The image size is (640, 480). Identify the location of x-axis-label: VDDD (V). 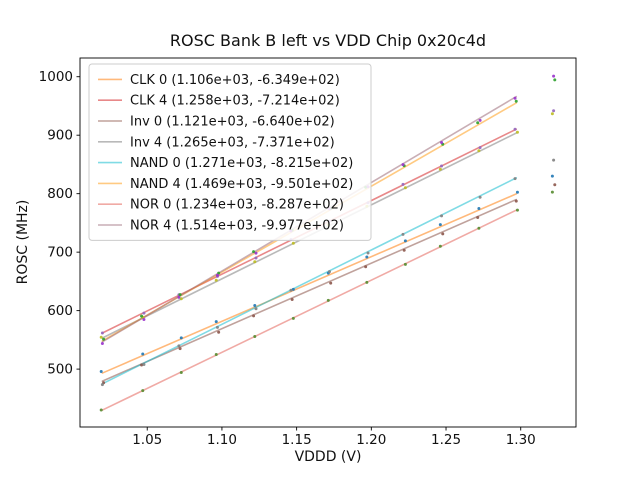
(328, 457).